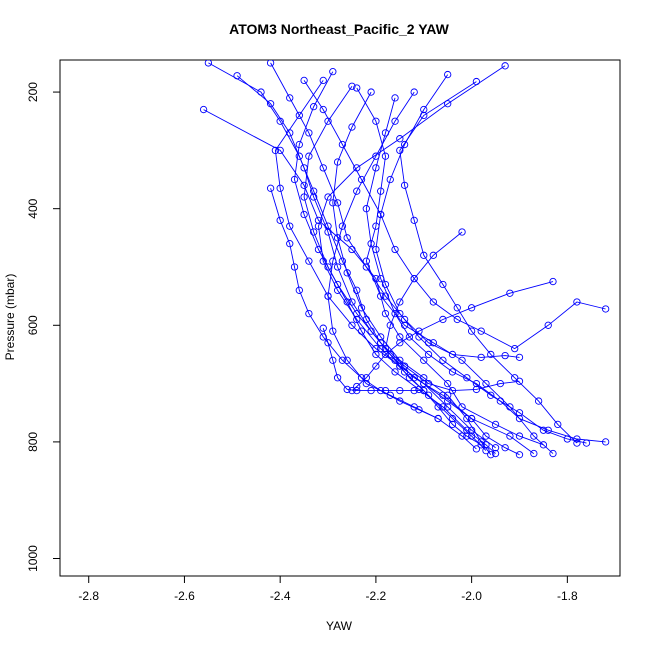 This screenshot has width=650, height=650. What do you see at coordinates (43, 327) in the screenshot?
I see `y-axis: 200 400 600 800 1000` at bounding box center [43, 327].